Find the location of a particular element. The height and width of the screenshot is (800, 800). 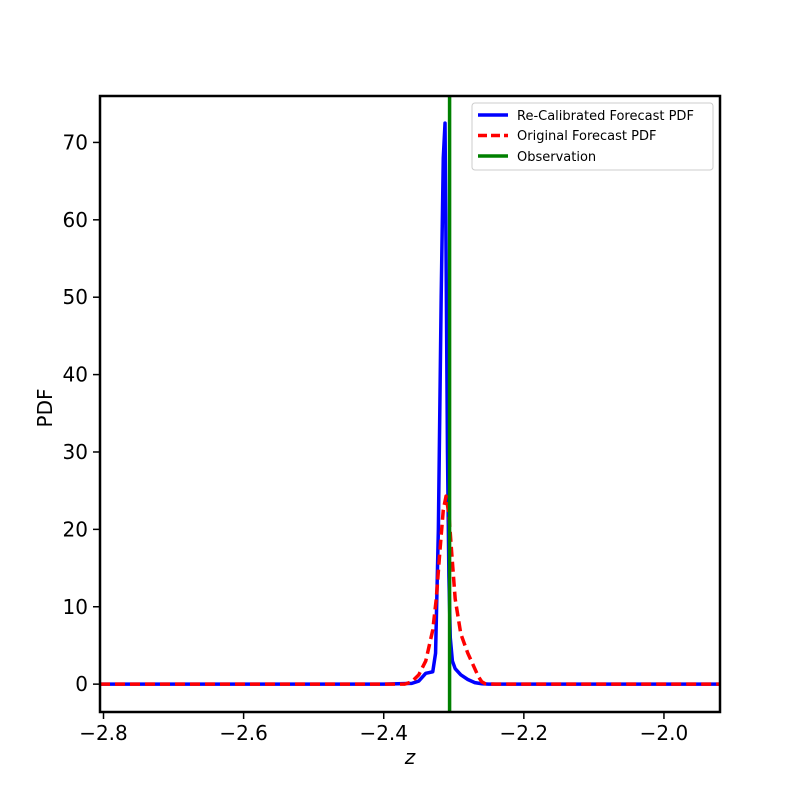

legend-frame is located at coordinates (592, 136).